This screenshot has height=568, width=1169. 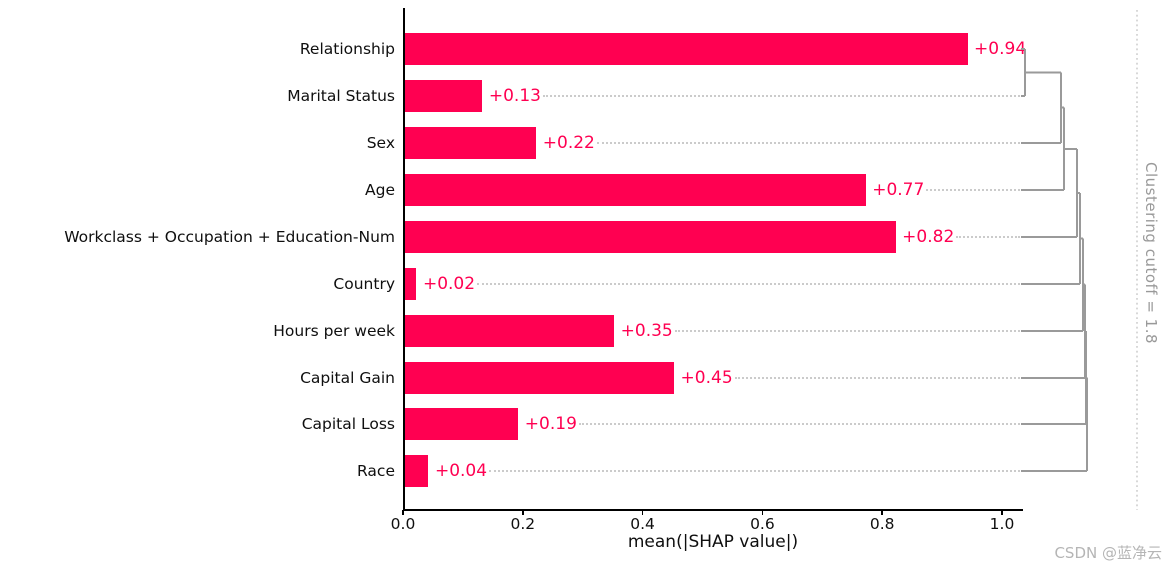 What do you see at coordinates (1000, 49) in the screenshot?
I see `bar-value-label: +0.94` at bounding box center [1000, 49].